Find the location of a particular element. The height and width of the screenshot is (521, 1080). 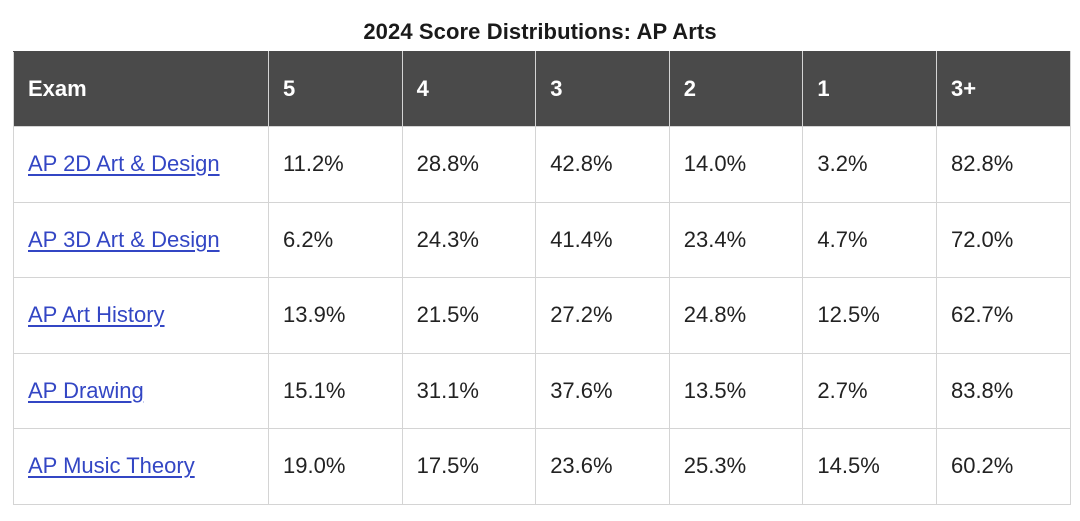

score-cell: 14.0% is located at coordinates (736, 164).